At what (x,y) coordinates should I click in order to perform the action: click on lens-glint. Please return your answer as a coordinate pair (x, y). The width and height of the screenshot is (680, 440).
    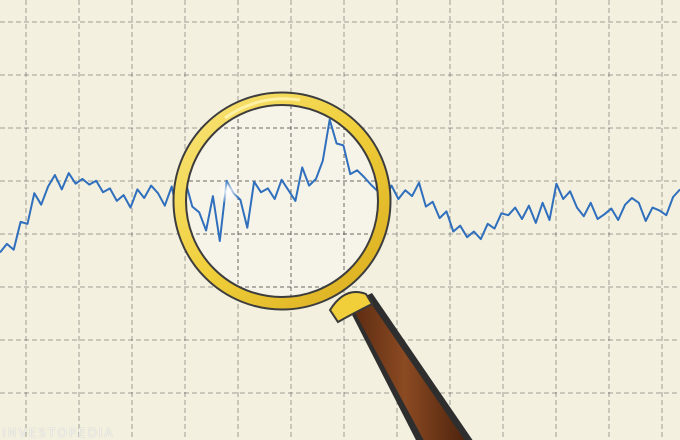
    Looking at the image, I should click on (228, 192).